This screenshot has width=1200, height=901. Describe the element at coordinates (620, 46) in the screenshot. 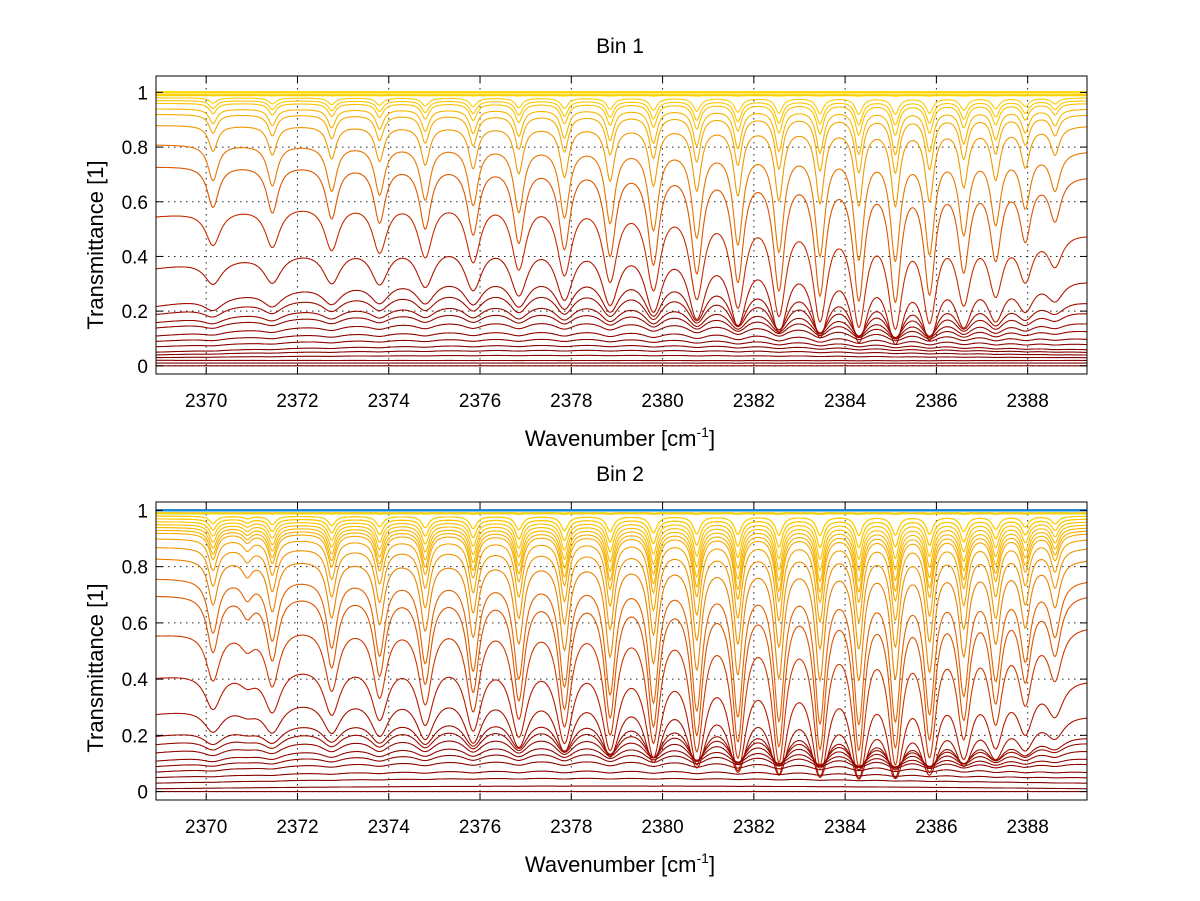

I see `chart-title: Bin 1` at that location.